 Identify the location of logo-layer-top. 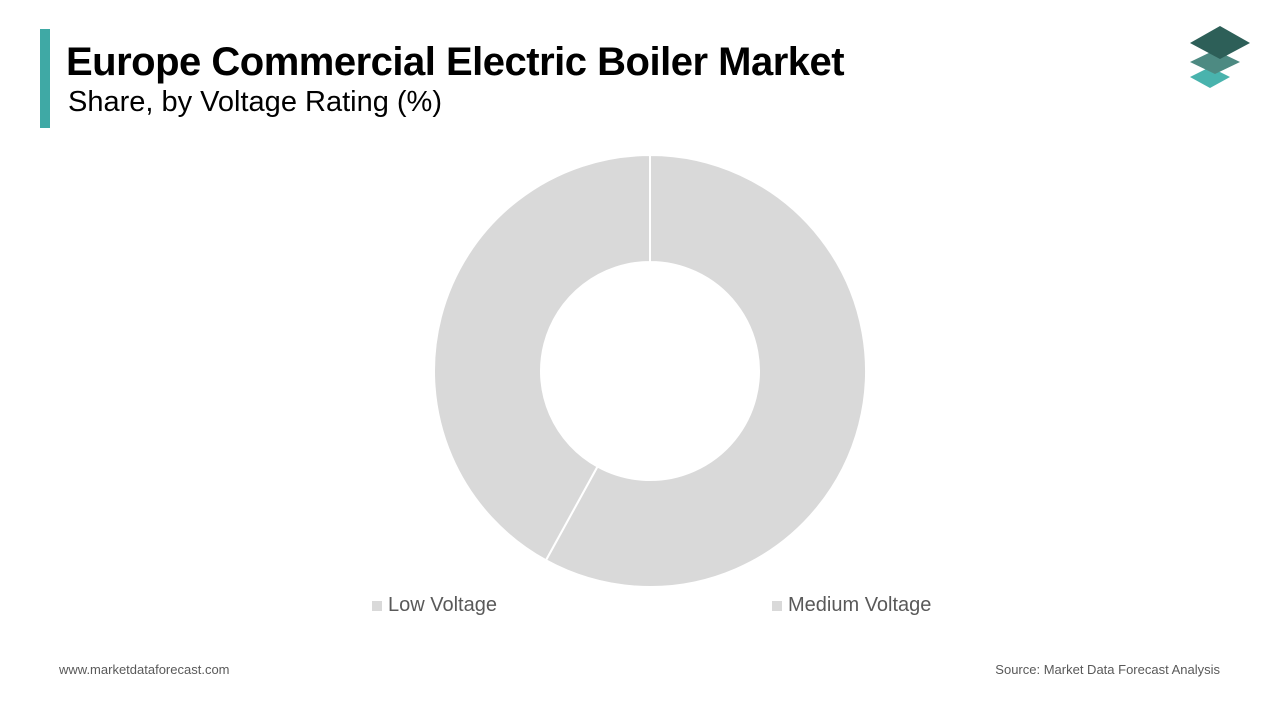
(1220, 42).